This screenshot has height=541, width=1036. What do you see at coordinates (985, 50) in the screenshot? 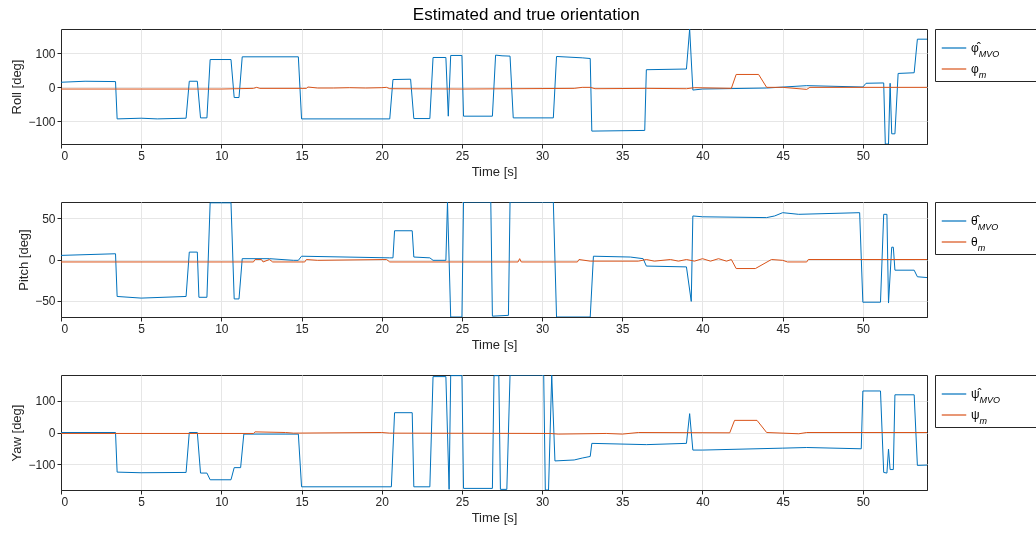
I see `legend-label: φ̂$_{MVO}$` at bounding box center [985, 50].